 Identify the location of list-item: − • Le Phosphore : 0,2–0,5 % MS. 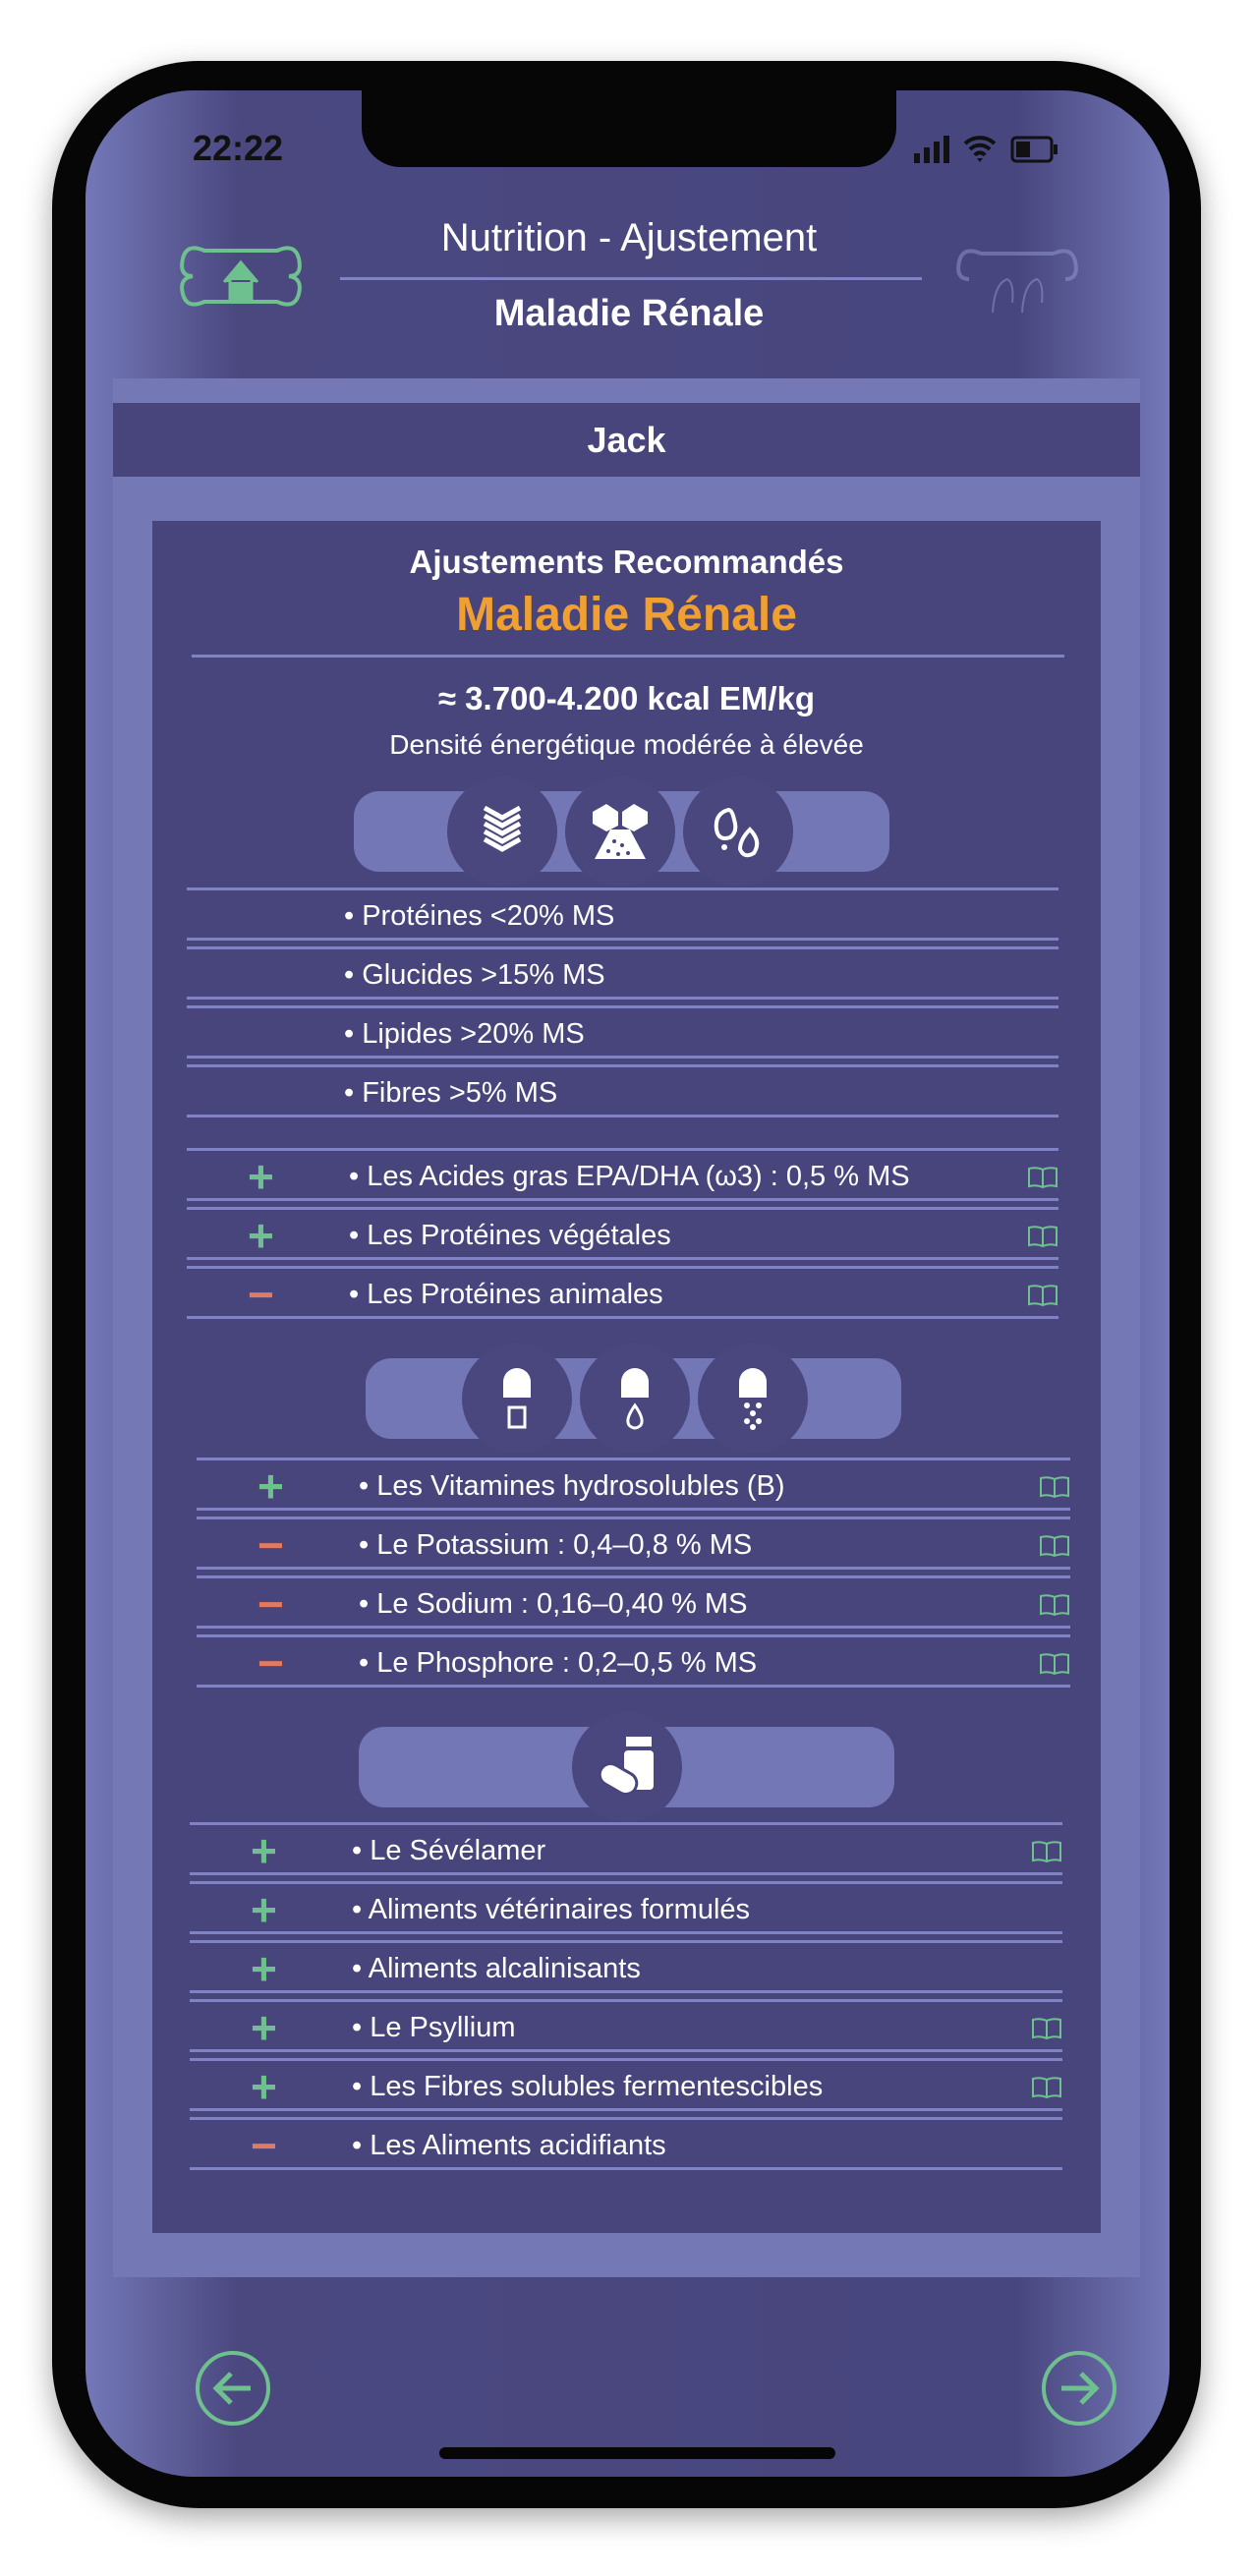
(633, 1663).